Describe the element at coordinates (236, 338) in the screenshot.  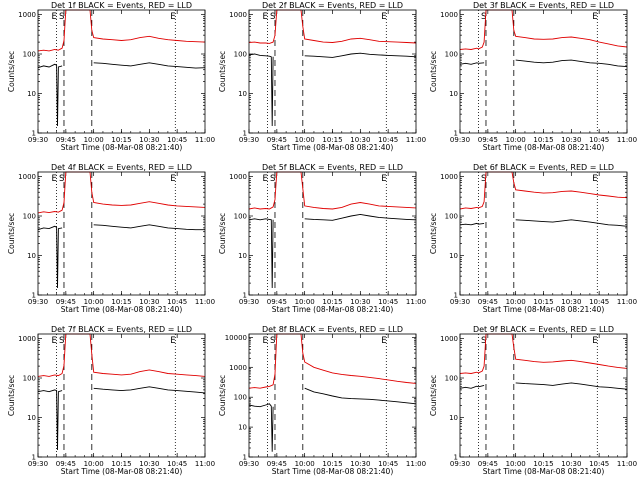
I see `y-tick-label: 10000` at that location.